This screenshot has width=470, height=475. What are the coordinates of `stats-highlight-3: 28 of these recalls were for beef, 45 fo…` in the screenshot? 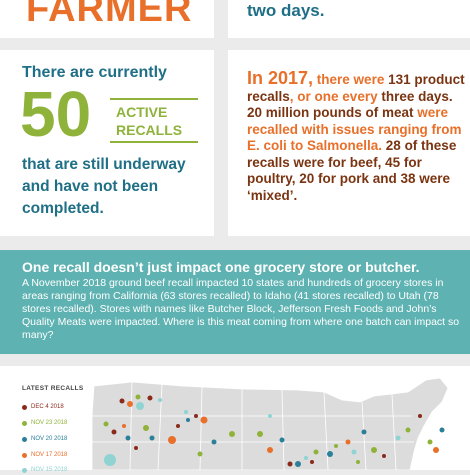 It's located at (352, 170).